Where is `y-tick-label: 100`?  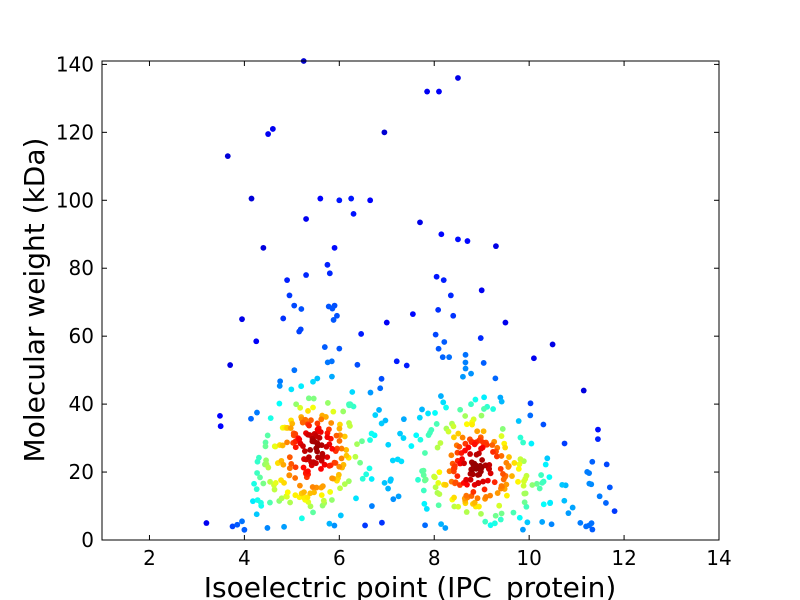
y-tick-label: 100 is located at coordinates (75, 200).